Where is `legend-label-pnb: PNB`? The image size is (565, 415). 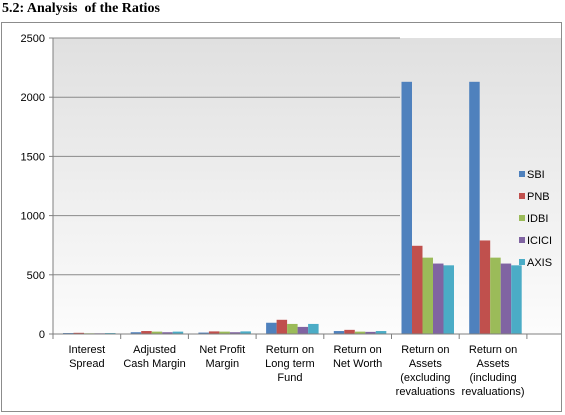 legend-label-pnb: PNB is located at coordinates (538, 197).